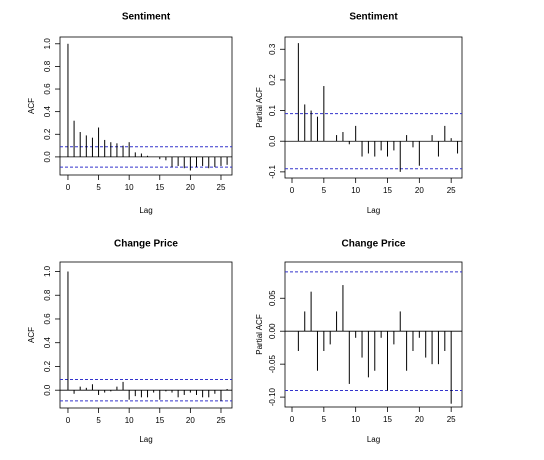  Describe the element at coordinates (272, 49) in the screenshot. I see `y-tick-label: 0.3` at that location.